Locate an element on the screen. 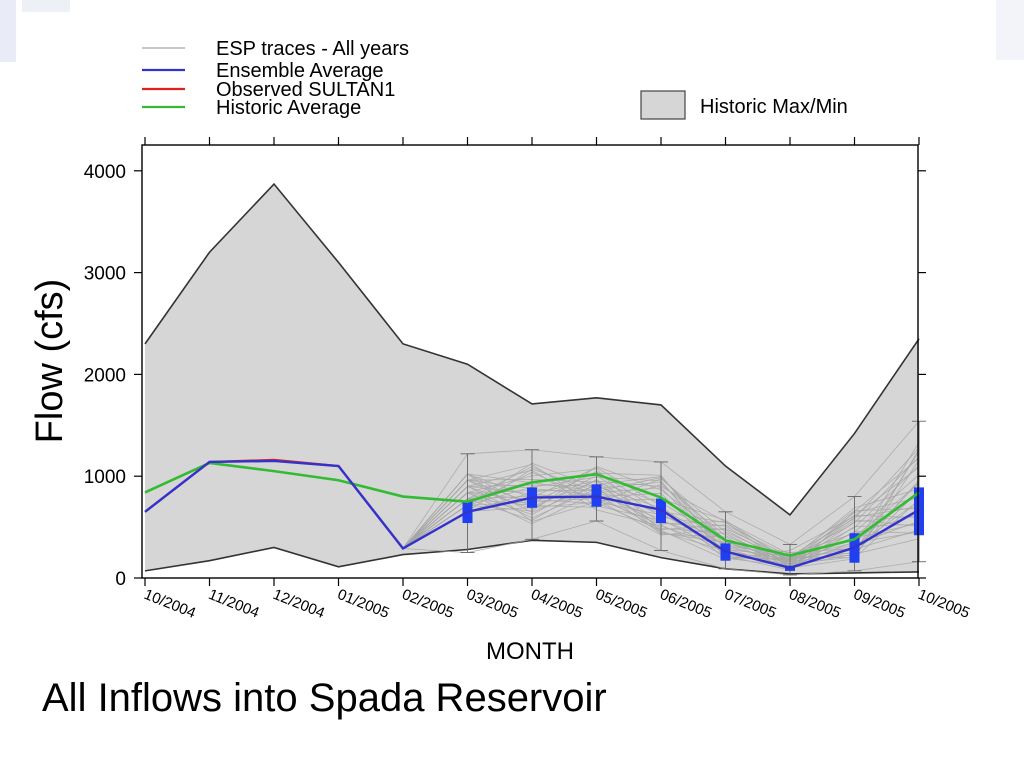 The height and width of the screenshot is (768, 1024). x-tick-label: 05/2005 is located at coordinates (621, 604).